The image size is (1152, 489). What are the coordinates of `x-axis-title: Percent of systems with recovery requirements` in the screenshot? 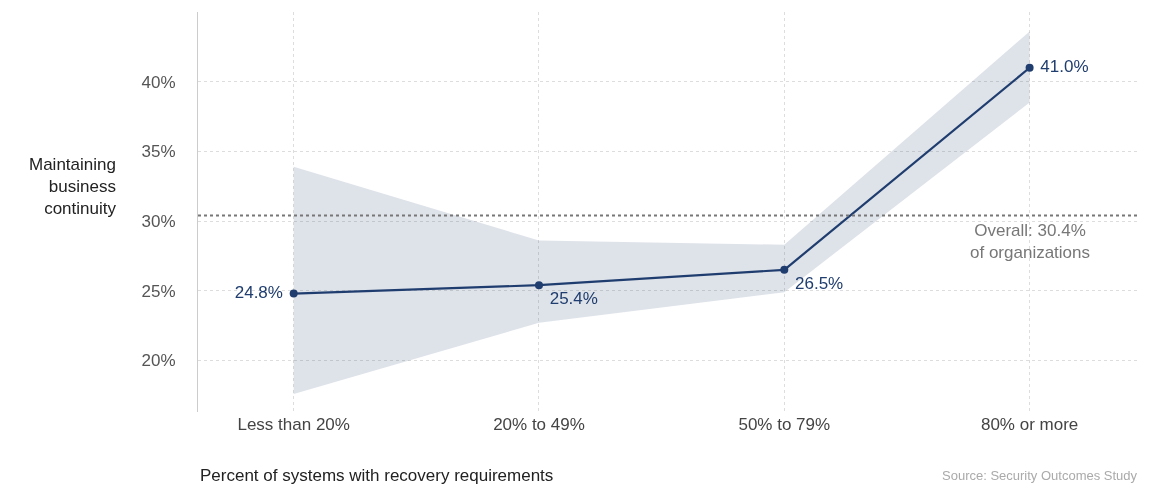 It's located at (377, 475).